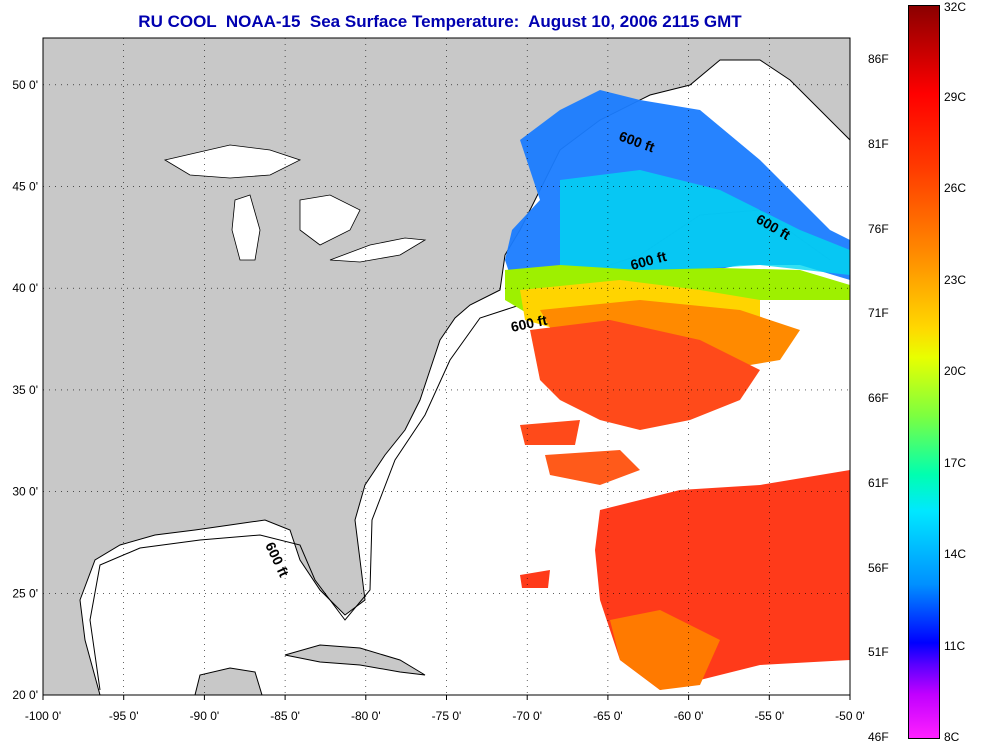 The height and width of the screenshot is (754, 984). Describe the element at coordinates (447, 716) in the screenshot. I see `lon-tick-label: -75 0'` at that location.